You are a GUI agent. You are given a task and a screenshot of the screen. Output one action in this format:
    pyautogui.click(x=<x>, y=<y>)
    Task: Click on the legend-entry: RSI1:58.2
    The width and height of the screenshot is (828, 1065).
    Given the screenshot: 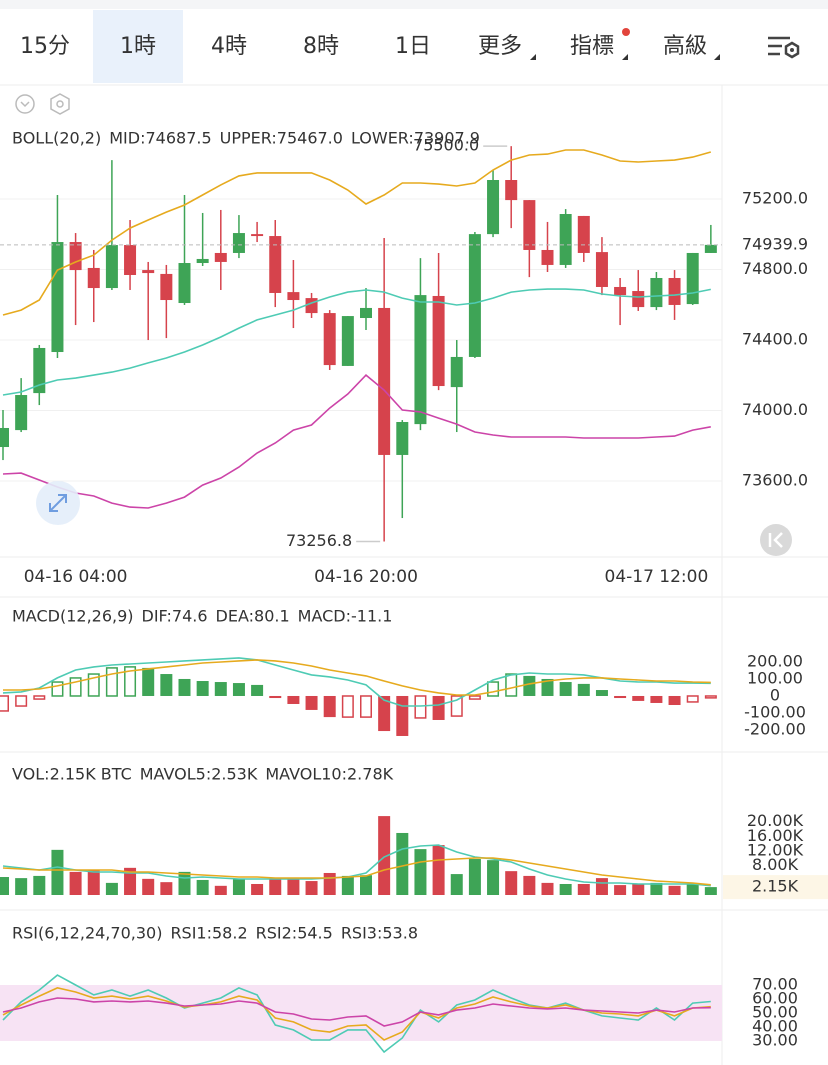 What is the action you would take?
    pyautogui.click(x=208, y=933)
    